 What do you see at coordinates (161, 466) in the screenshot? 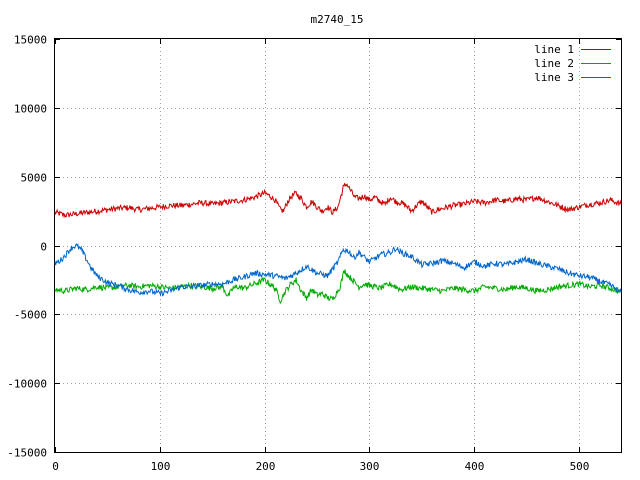
I see `x-tick-label: 100` at bounding box center [161, 466].